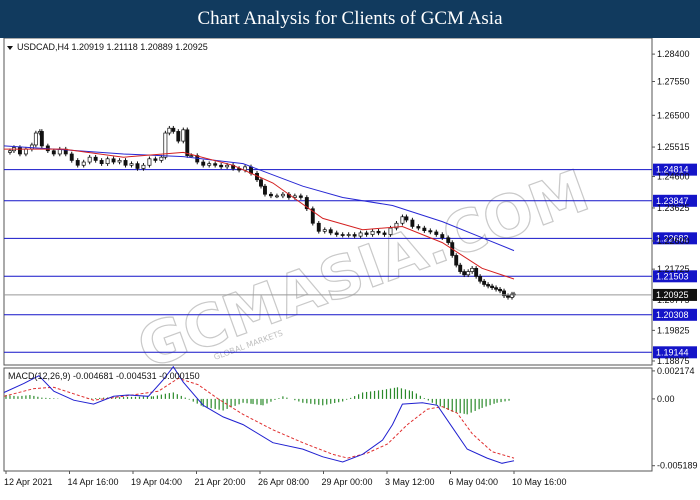 This screenshot has width=700, height=500. Describe the element at coordinates (672, 276) in the screenshot. I see `level-label: 1.21503` at that location.